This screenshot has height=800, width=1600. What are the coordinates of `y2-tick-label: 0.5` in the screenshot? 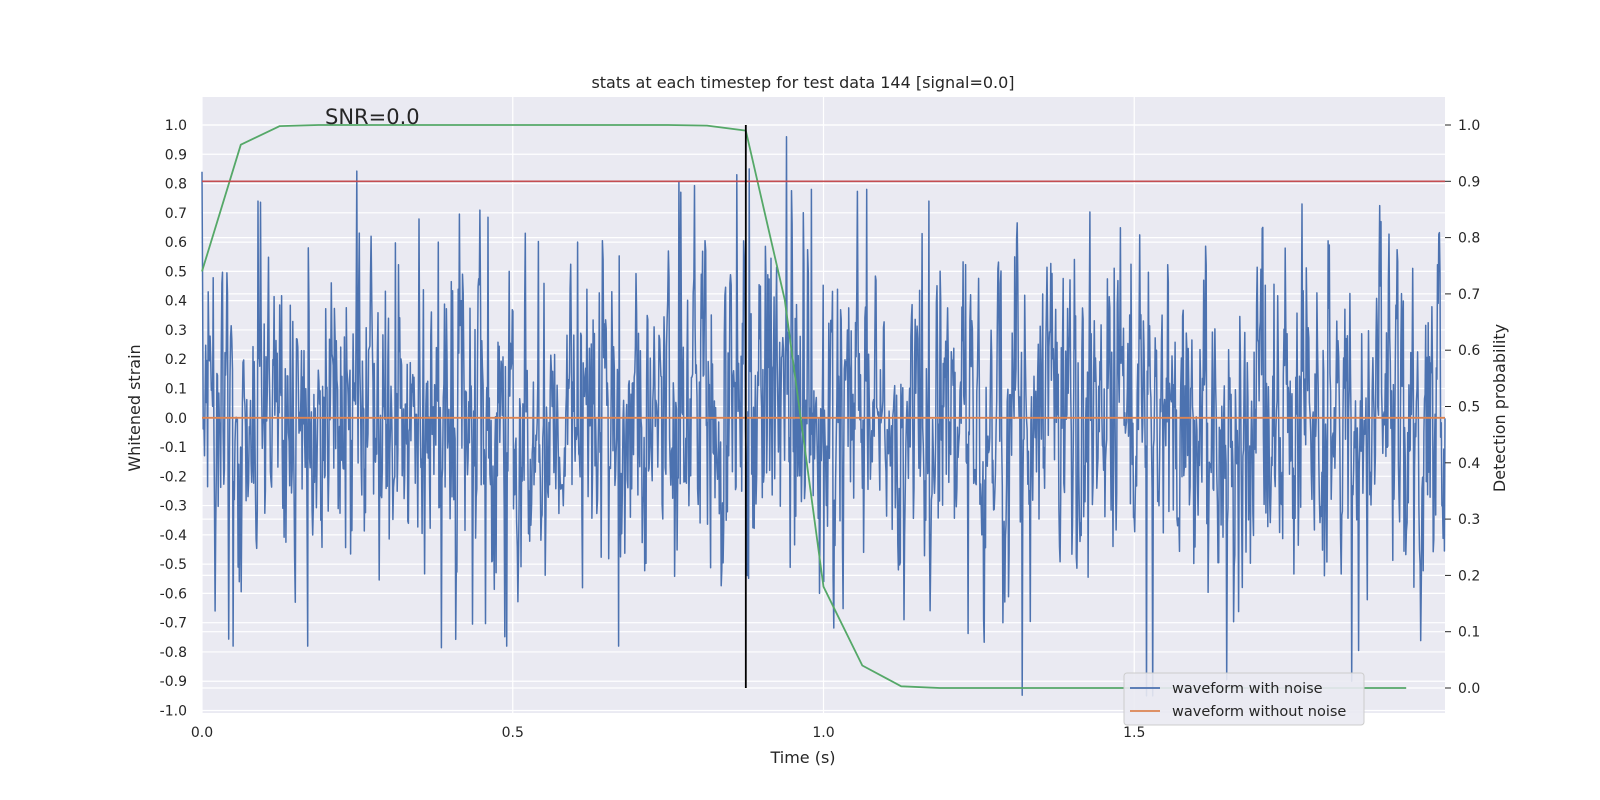 It's located at (1469, 408).